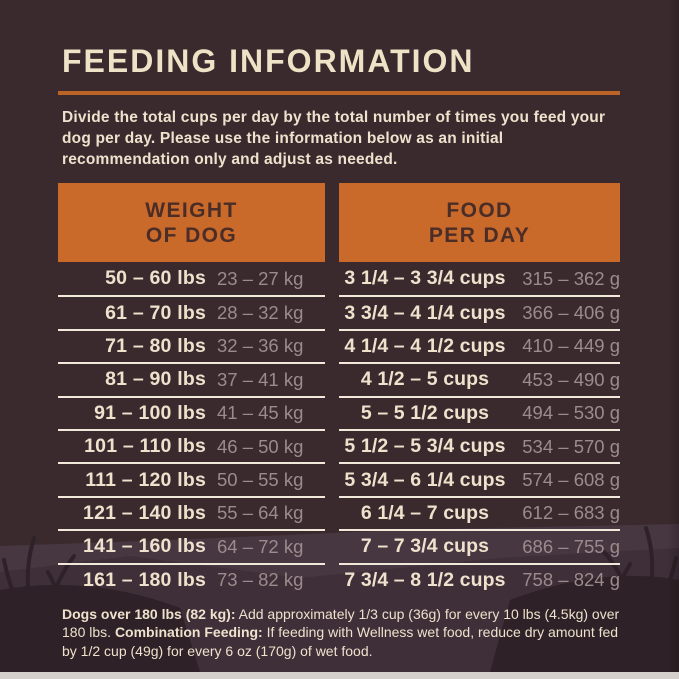 Image resolution: width=679 pixels, height=679 pixels. What do you see at coordinates (584, 623) in the screenshot?
I see `ground-mound-right` at bounding box center [584, 623].